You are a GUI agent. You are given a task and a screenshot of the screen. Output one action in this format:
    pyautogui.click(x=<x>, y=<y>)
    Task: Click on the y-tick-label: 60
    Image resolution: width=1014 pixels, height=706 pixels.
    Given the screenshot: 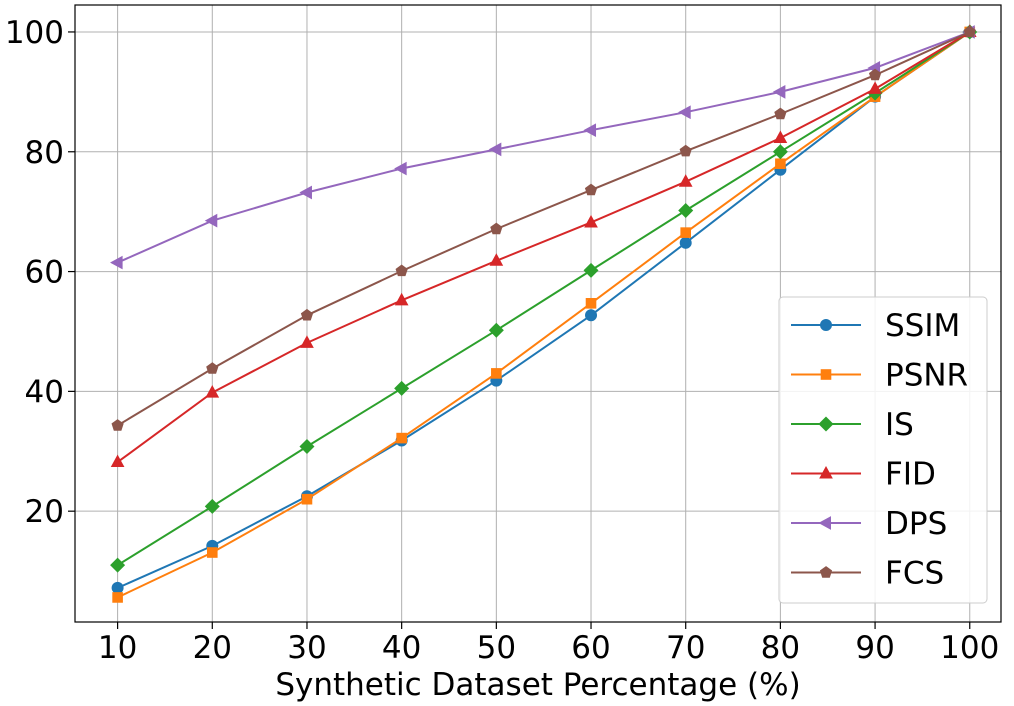 What is the action you would take?
    pyautogui.click(x=44, y=273)
    